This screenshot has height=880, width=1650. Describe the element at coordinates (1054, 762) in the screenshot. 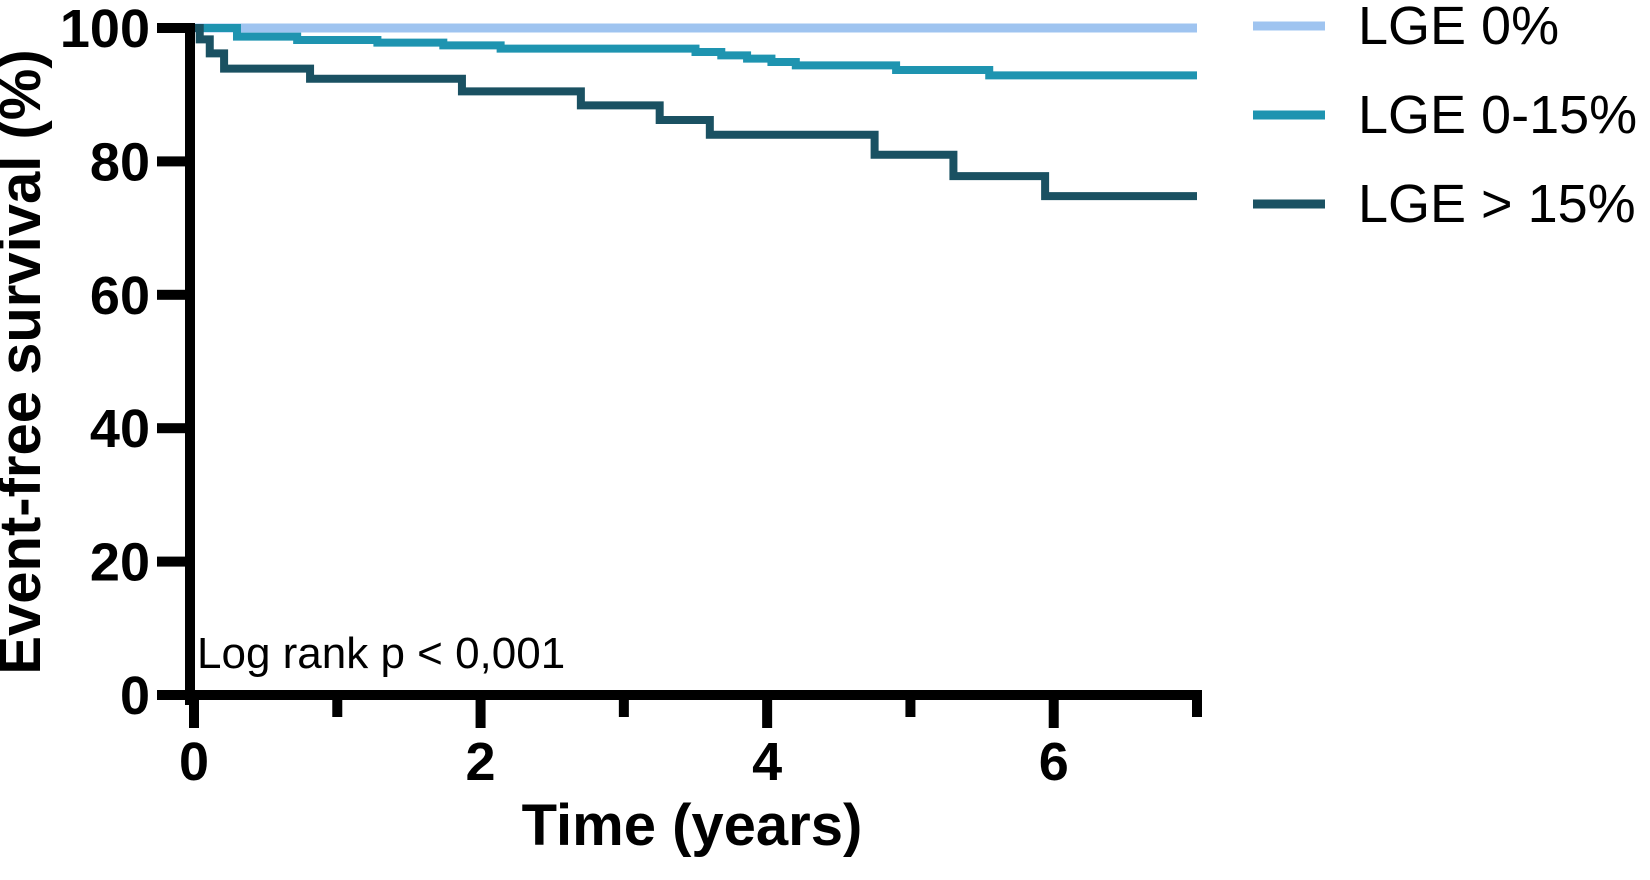

I see `x-tick-label: 6` at that location.